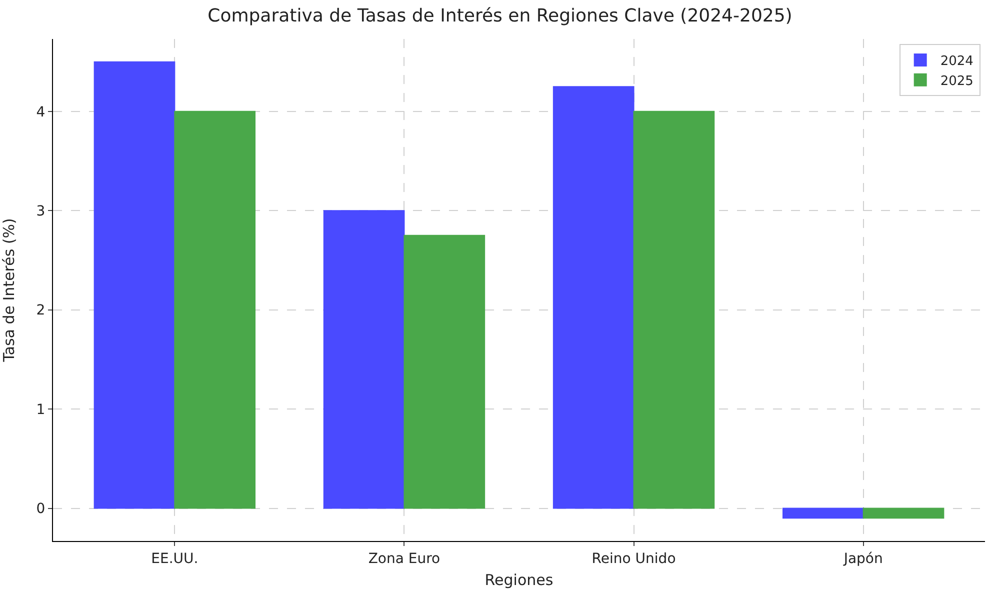  What do you see at coordinates (519, 579) in the screenshot?
I see `x-axis-title: Regiones` at bounding box center [519, 579].